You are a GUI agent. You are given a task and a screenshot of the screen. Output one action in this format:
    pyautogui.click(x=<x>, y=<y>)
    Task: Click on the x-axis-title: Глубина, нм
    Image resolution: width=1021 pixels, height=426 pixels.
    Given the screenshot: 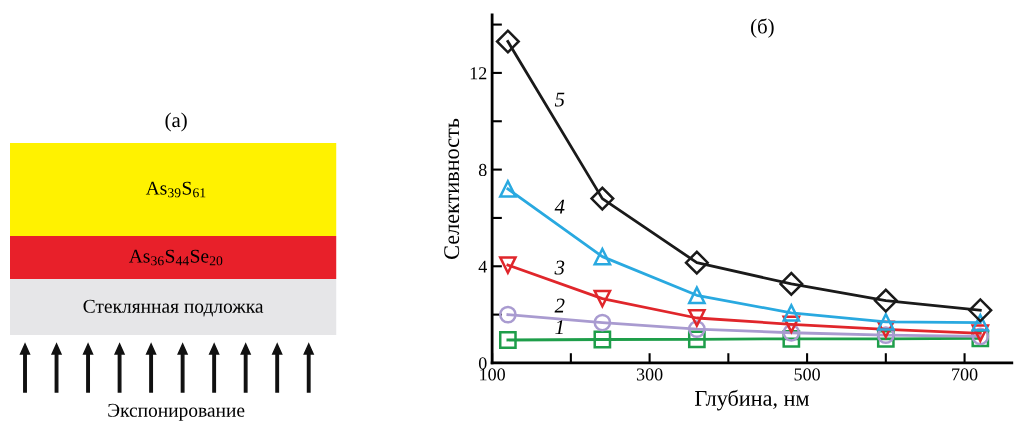 What is the action you would take?
    pyautogui.click(x=752, y=400)
    